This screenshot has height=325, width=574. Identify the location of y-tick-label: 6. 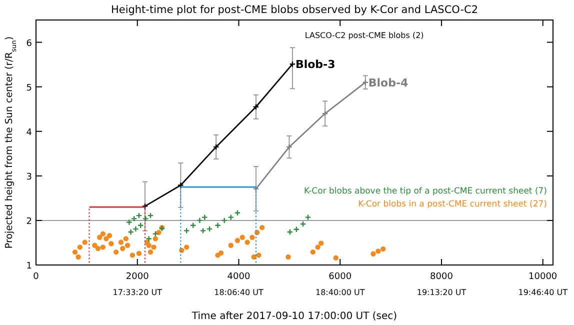
(29, 43).